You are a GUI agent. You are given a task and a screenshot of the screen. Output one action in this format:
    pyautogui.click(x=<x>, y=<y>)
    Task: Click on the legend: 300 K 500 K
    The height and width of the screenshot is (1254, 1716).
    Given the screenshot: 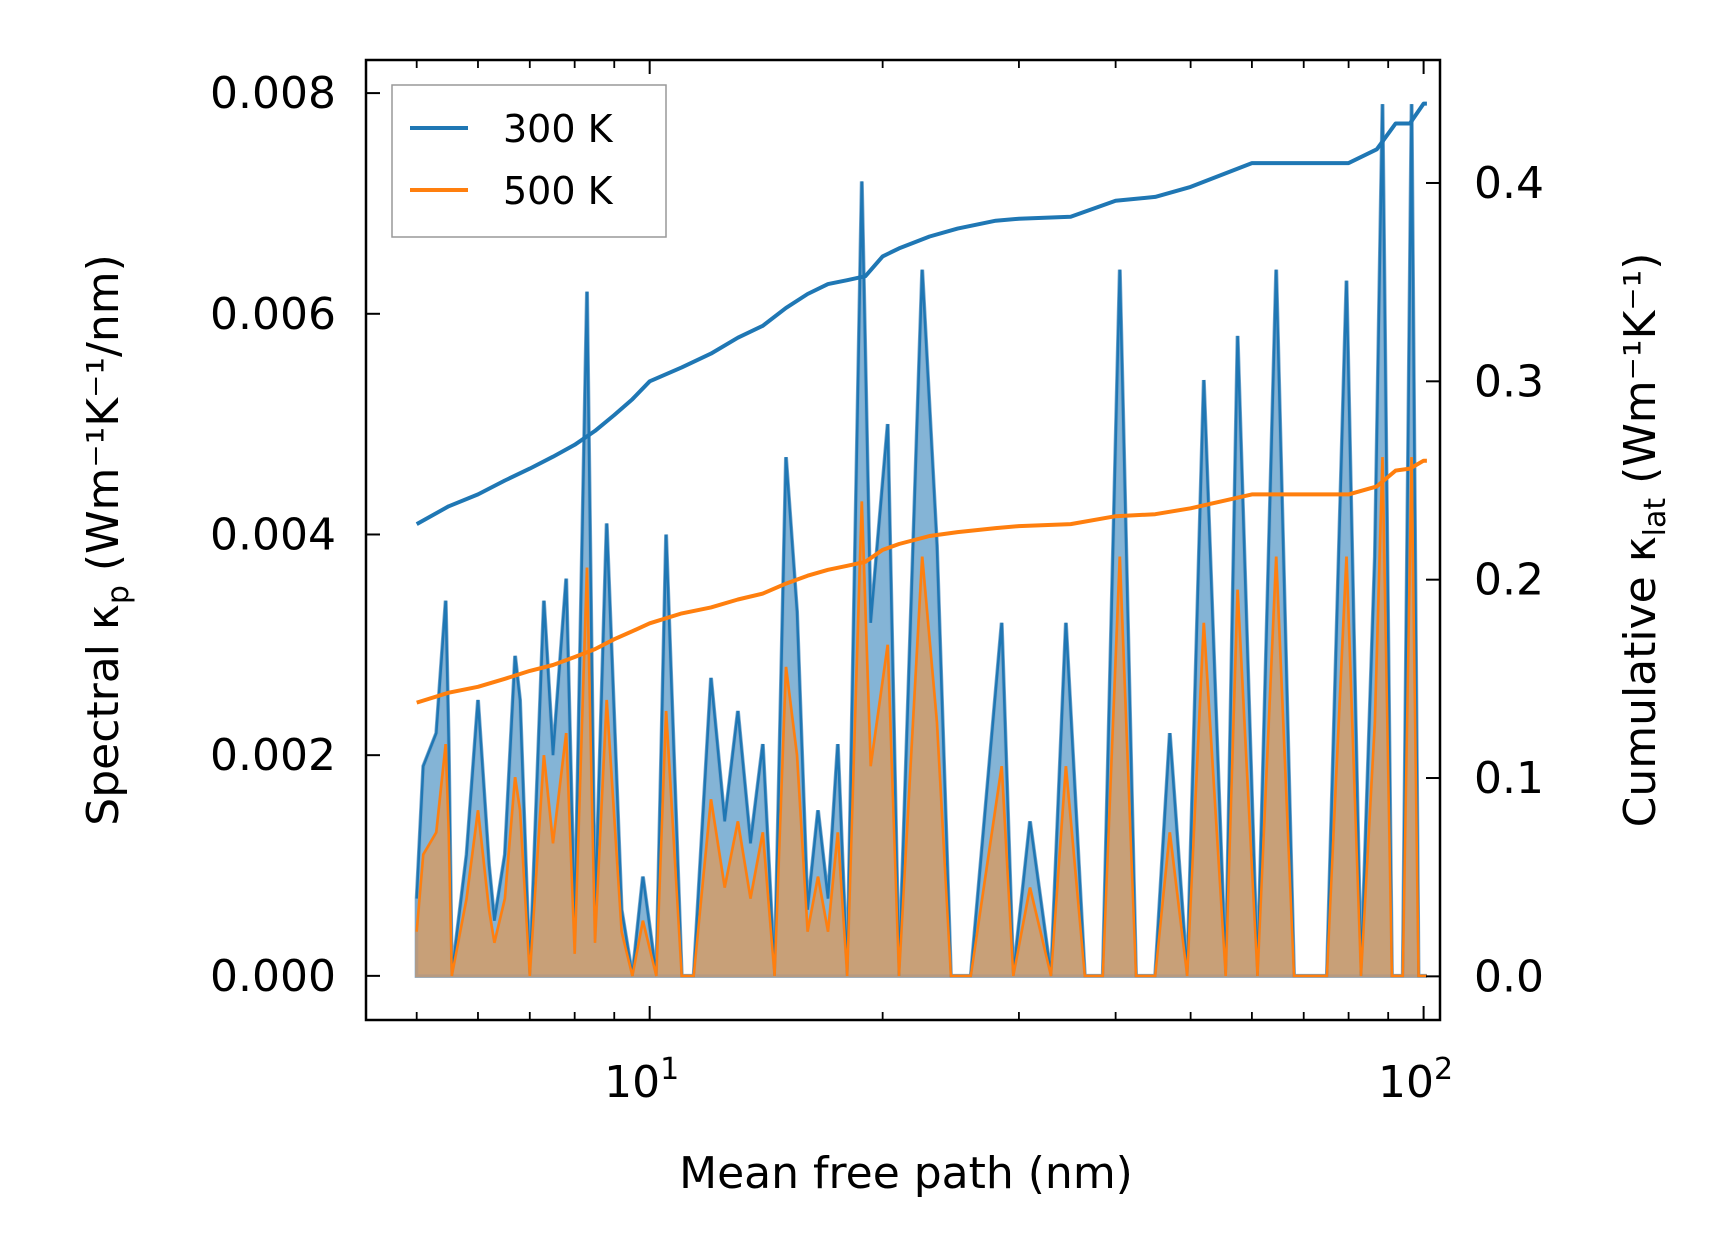 What is the action you would take?
    pyautogui.click(x=529, y=161)
    